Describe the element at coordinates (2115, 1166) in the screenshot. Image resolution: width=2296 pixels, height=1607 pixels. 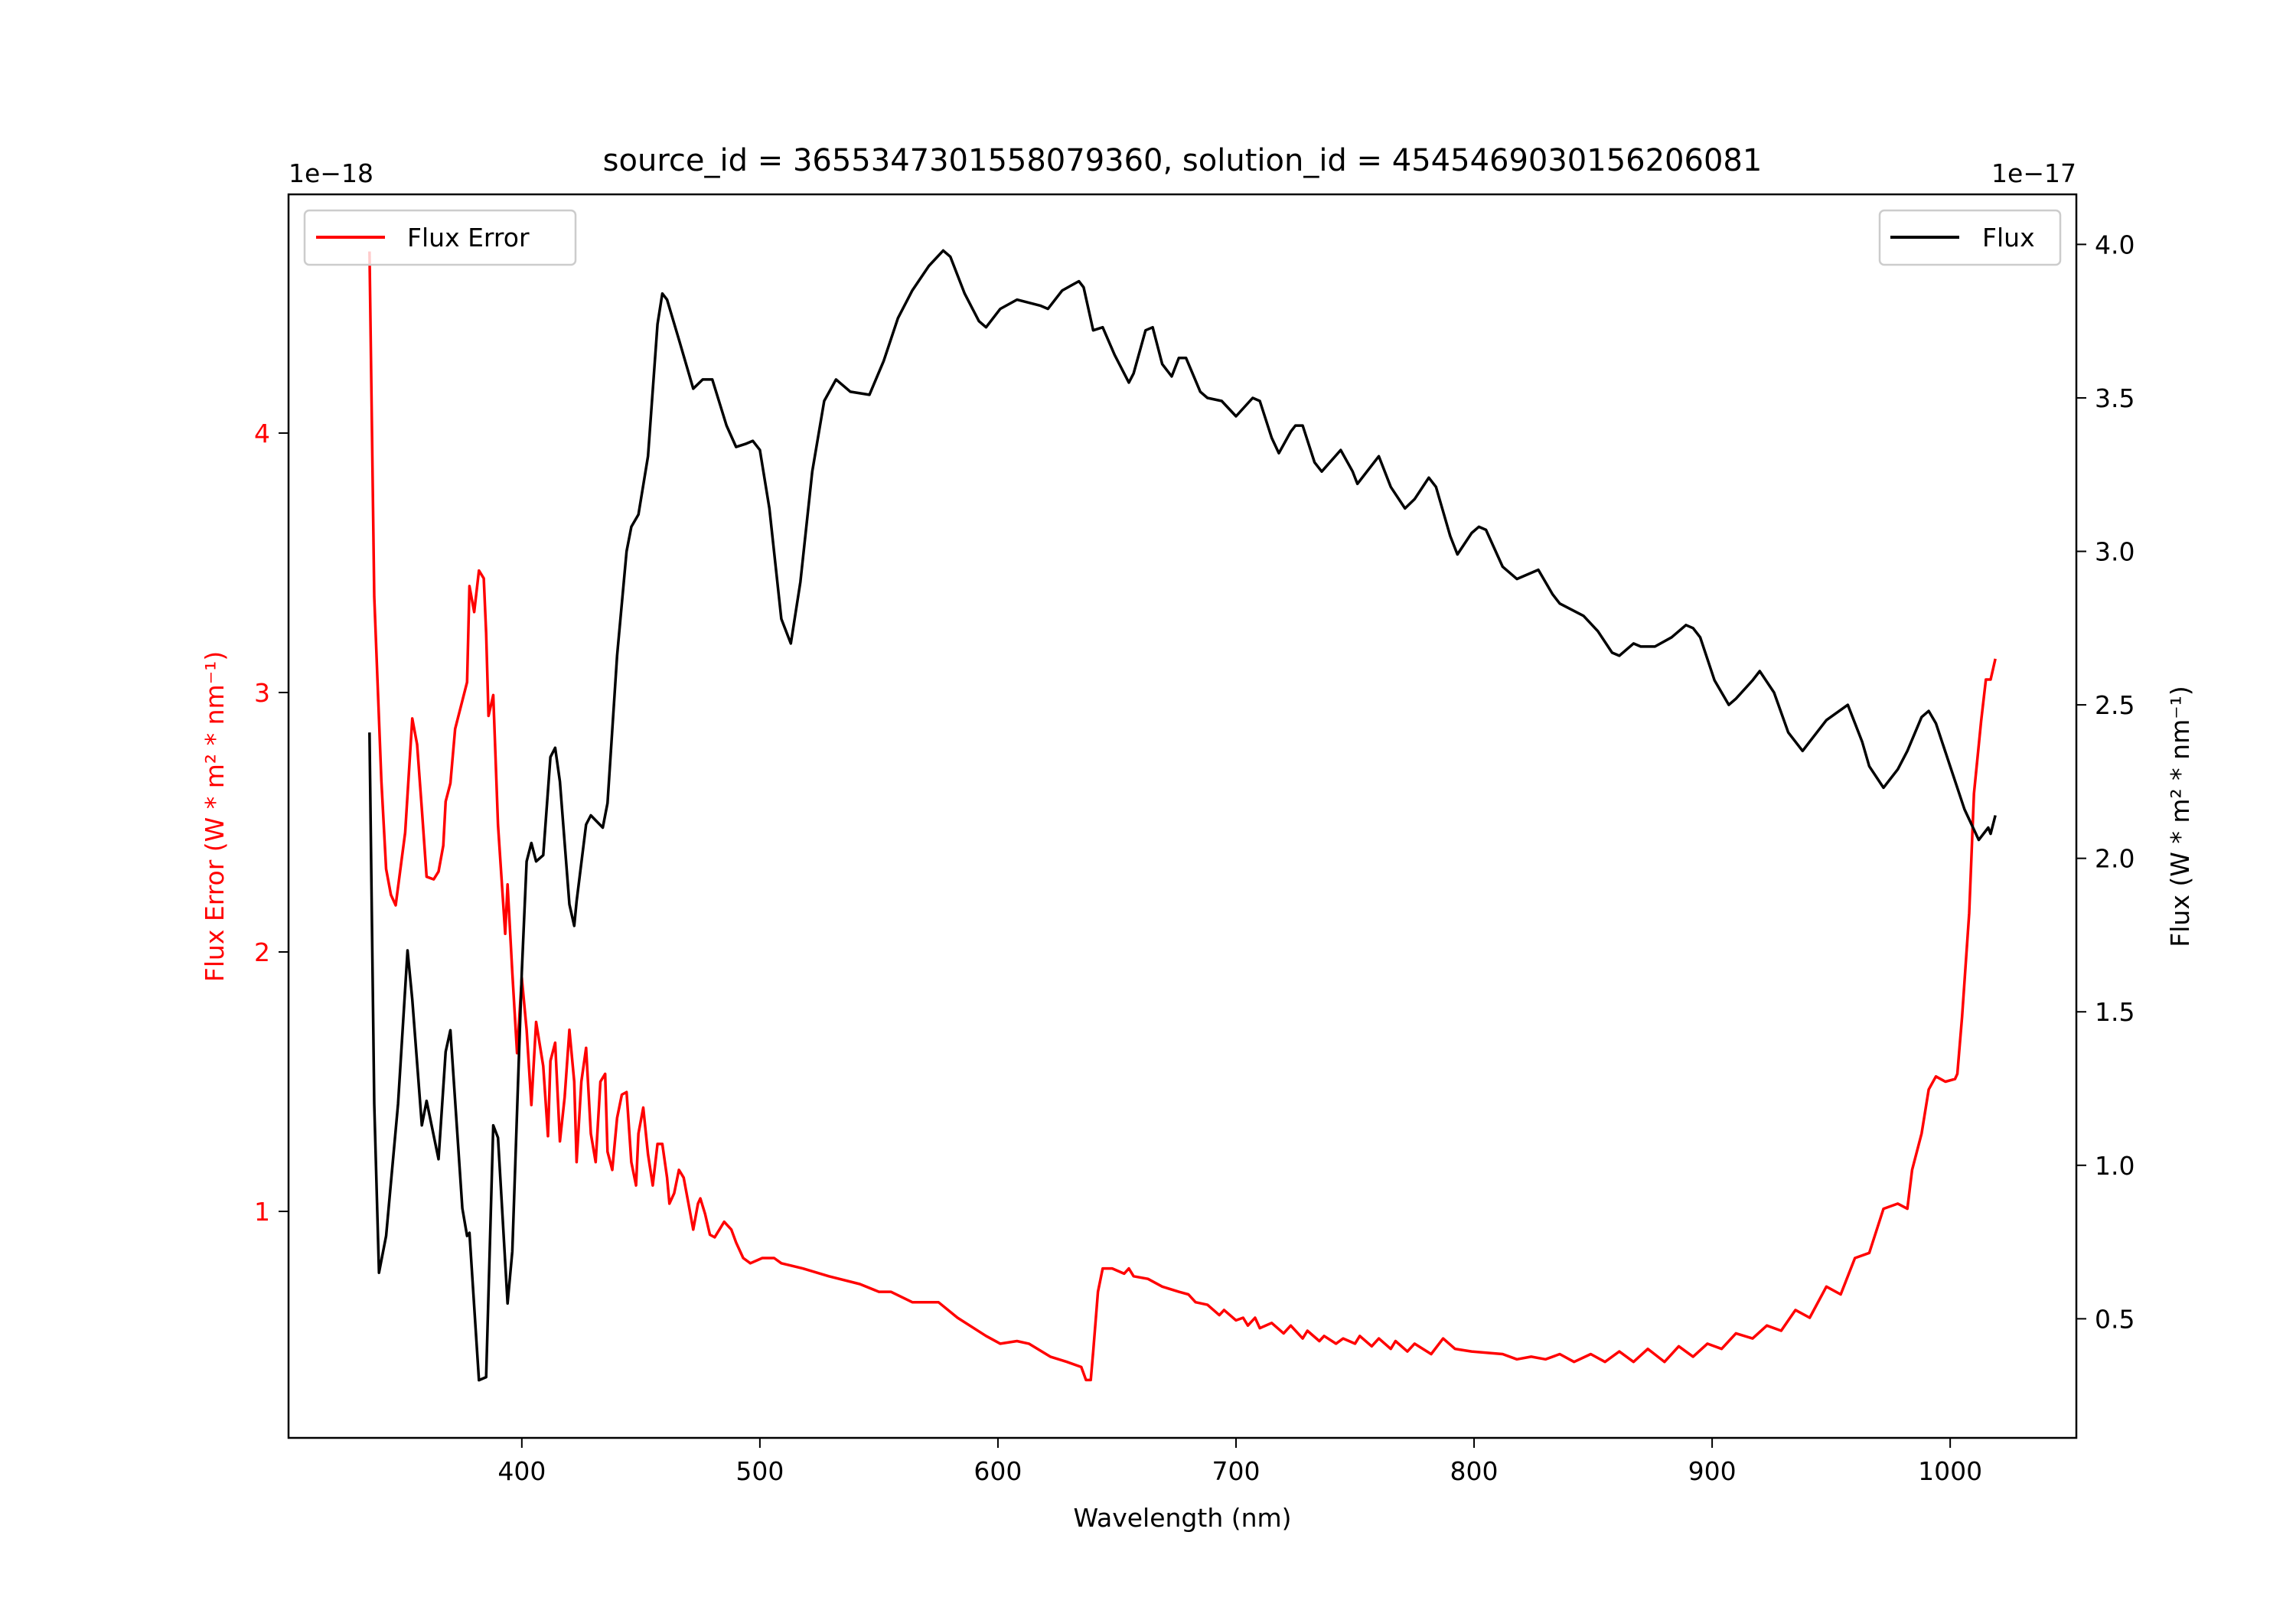
I see `right-y-tick-label: 1.0` at that location.